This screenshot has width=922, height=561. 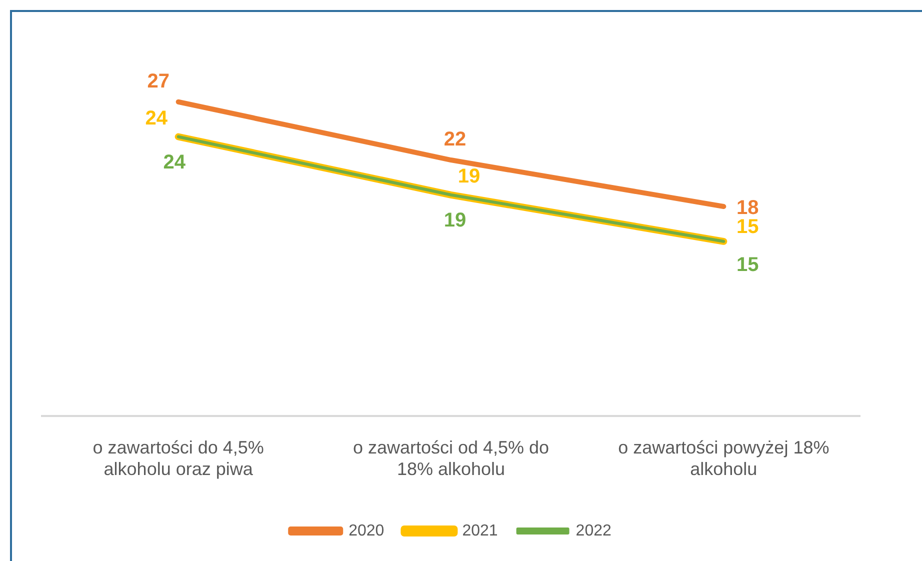 I want to click on x-tick-label: o zawartości od 4,5% do 18% alkoholu, so click(x=451, y=459).